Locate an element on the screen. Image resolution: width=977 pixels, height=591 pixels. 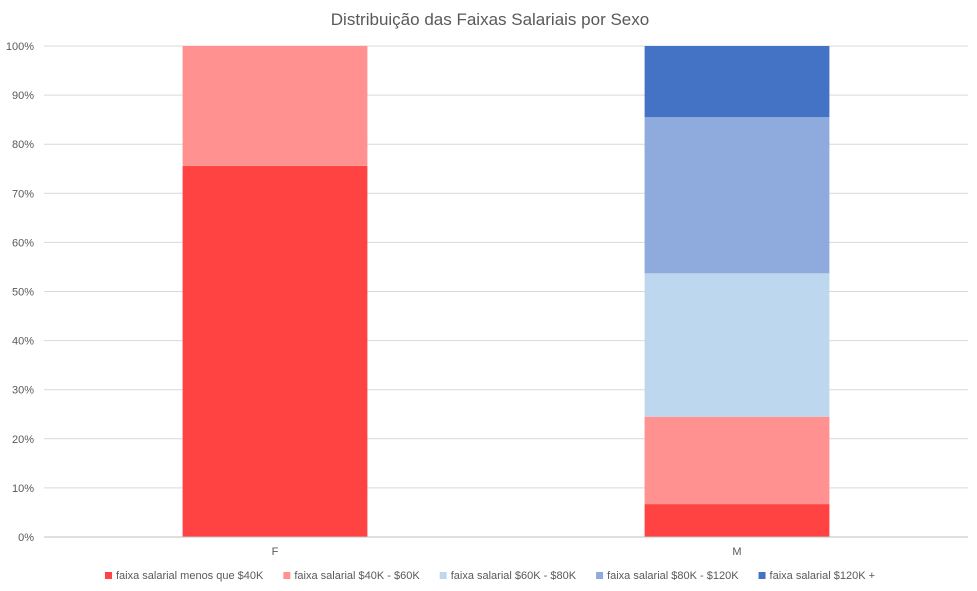
x-category-label: M is located at coordinates (736, 552).